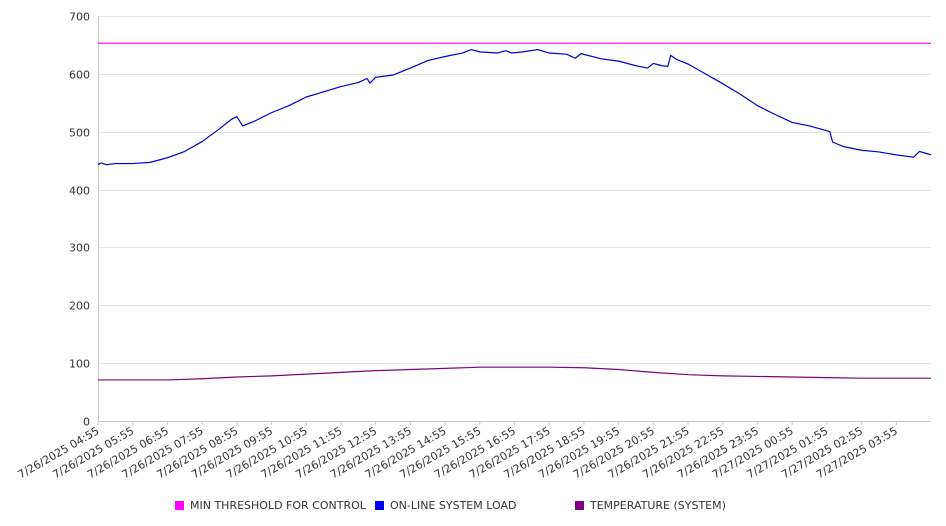 The width and height of the screenshot is (946, 526). What do you see at coordinates (79, 17) in the screenshot?
I see `y-tick-label: 700` at bounding box center [79, 17].